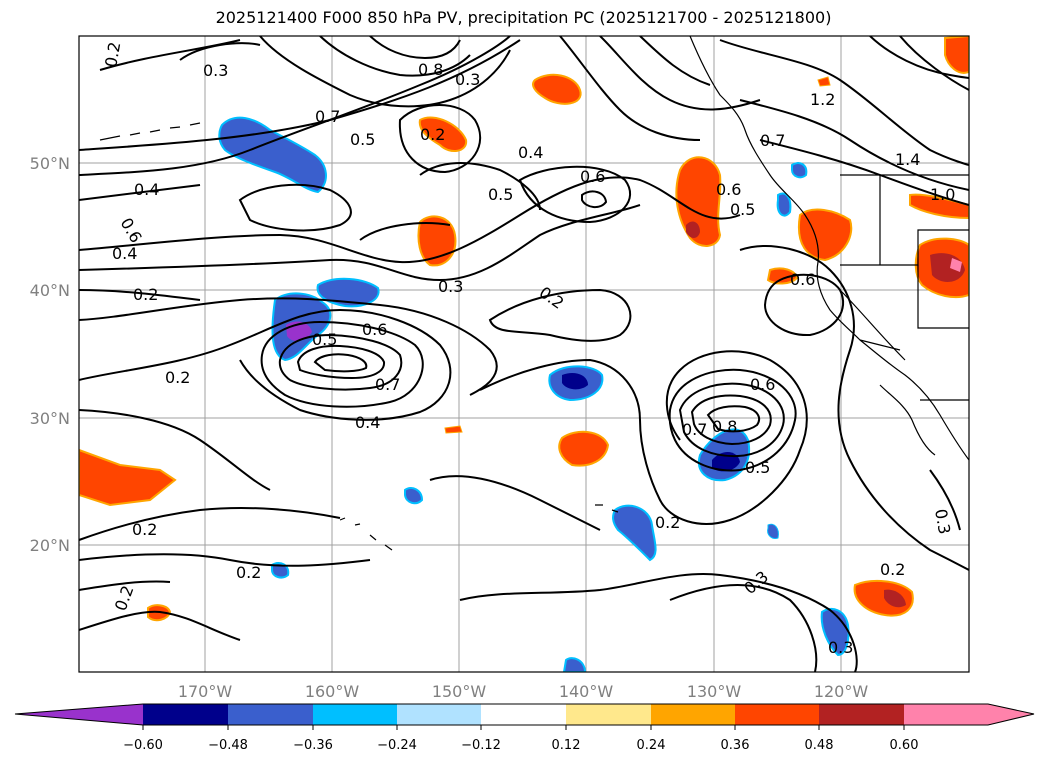  I want to click on longitude-tick-labels: 170°W 160°W 150°W 140°W 130°W 120°W, so click(523, 691).